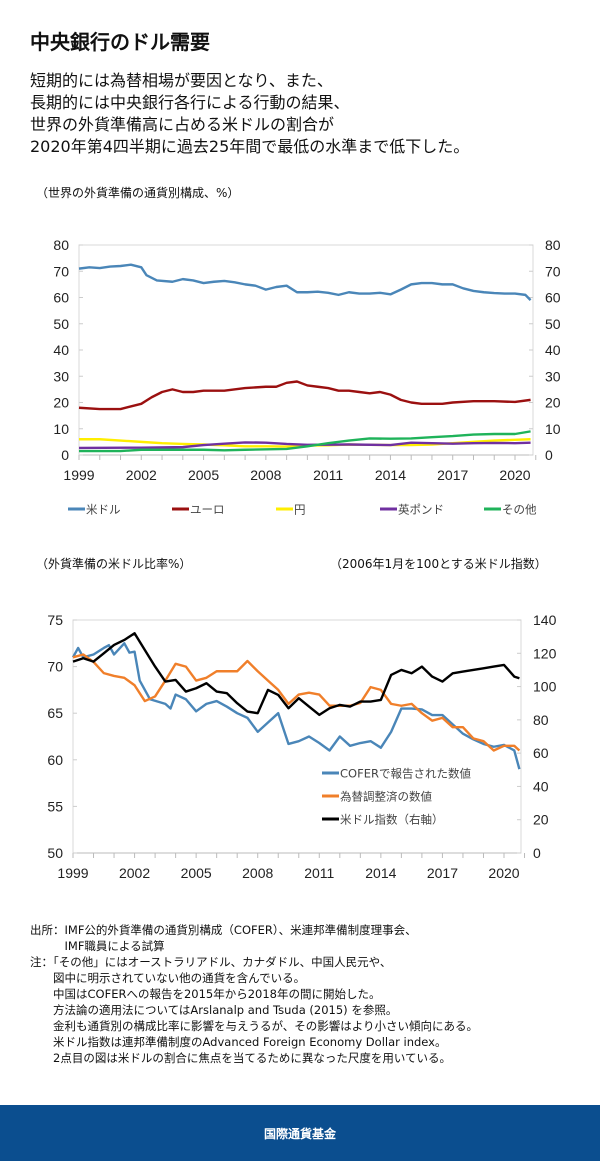 The height and width of the screenshot is (1161, 600). What do you see at coordinates (519, 510) in the screenshot?
I see `legend-label: その他` at bounding box center [519, 510].